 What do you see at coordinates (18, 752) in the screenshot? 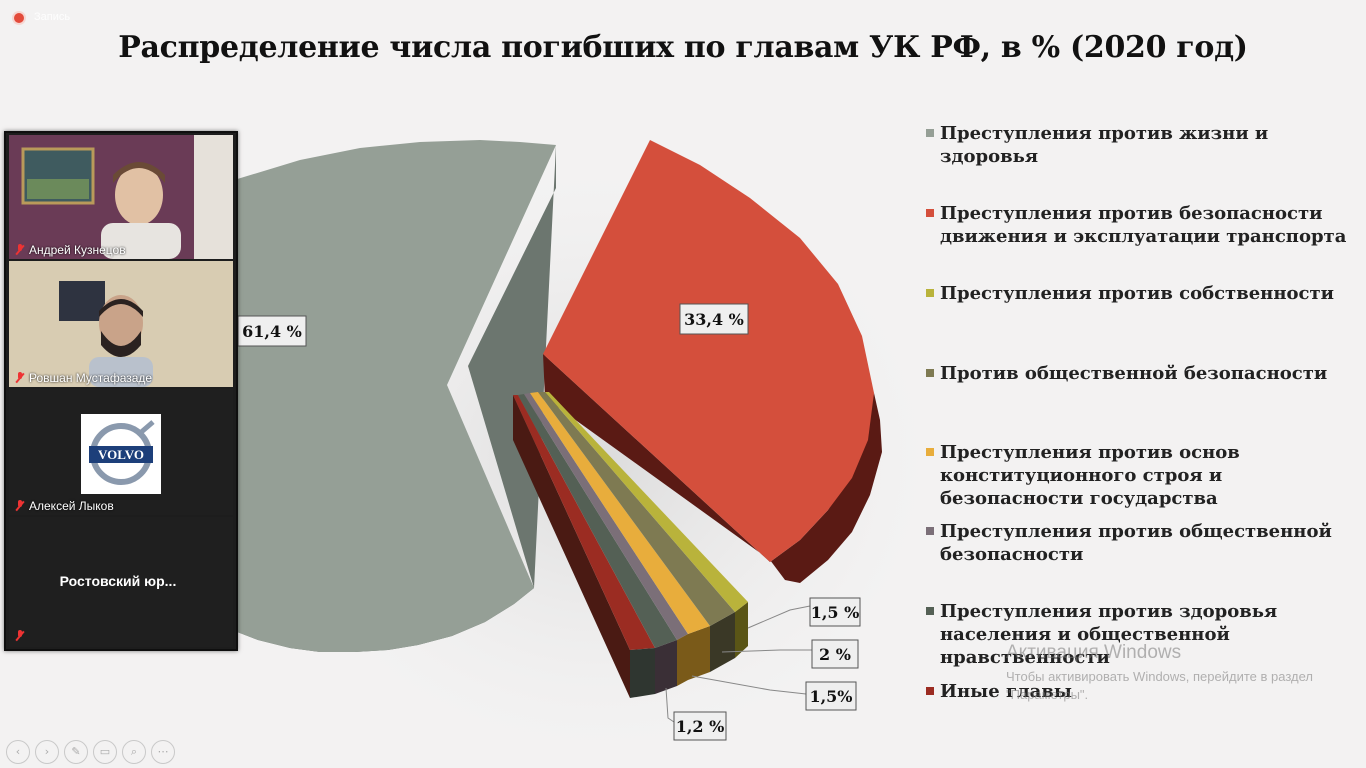
I see `prev-icon: ‹` at bounding box center [18, 752].